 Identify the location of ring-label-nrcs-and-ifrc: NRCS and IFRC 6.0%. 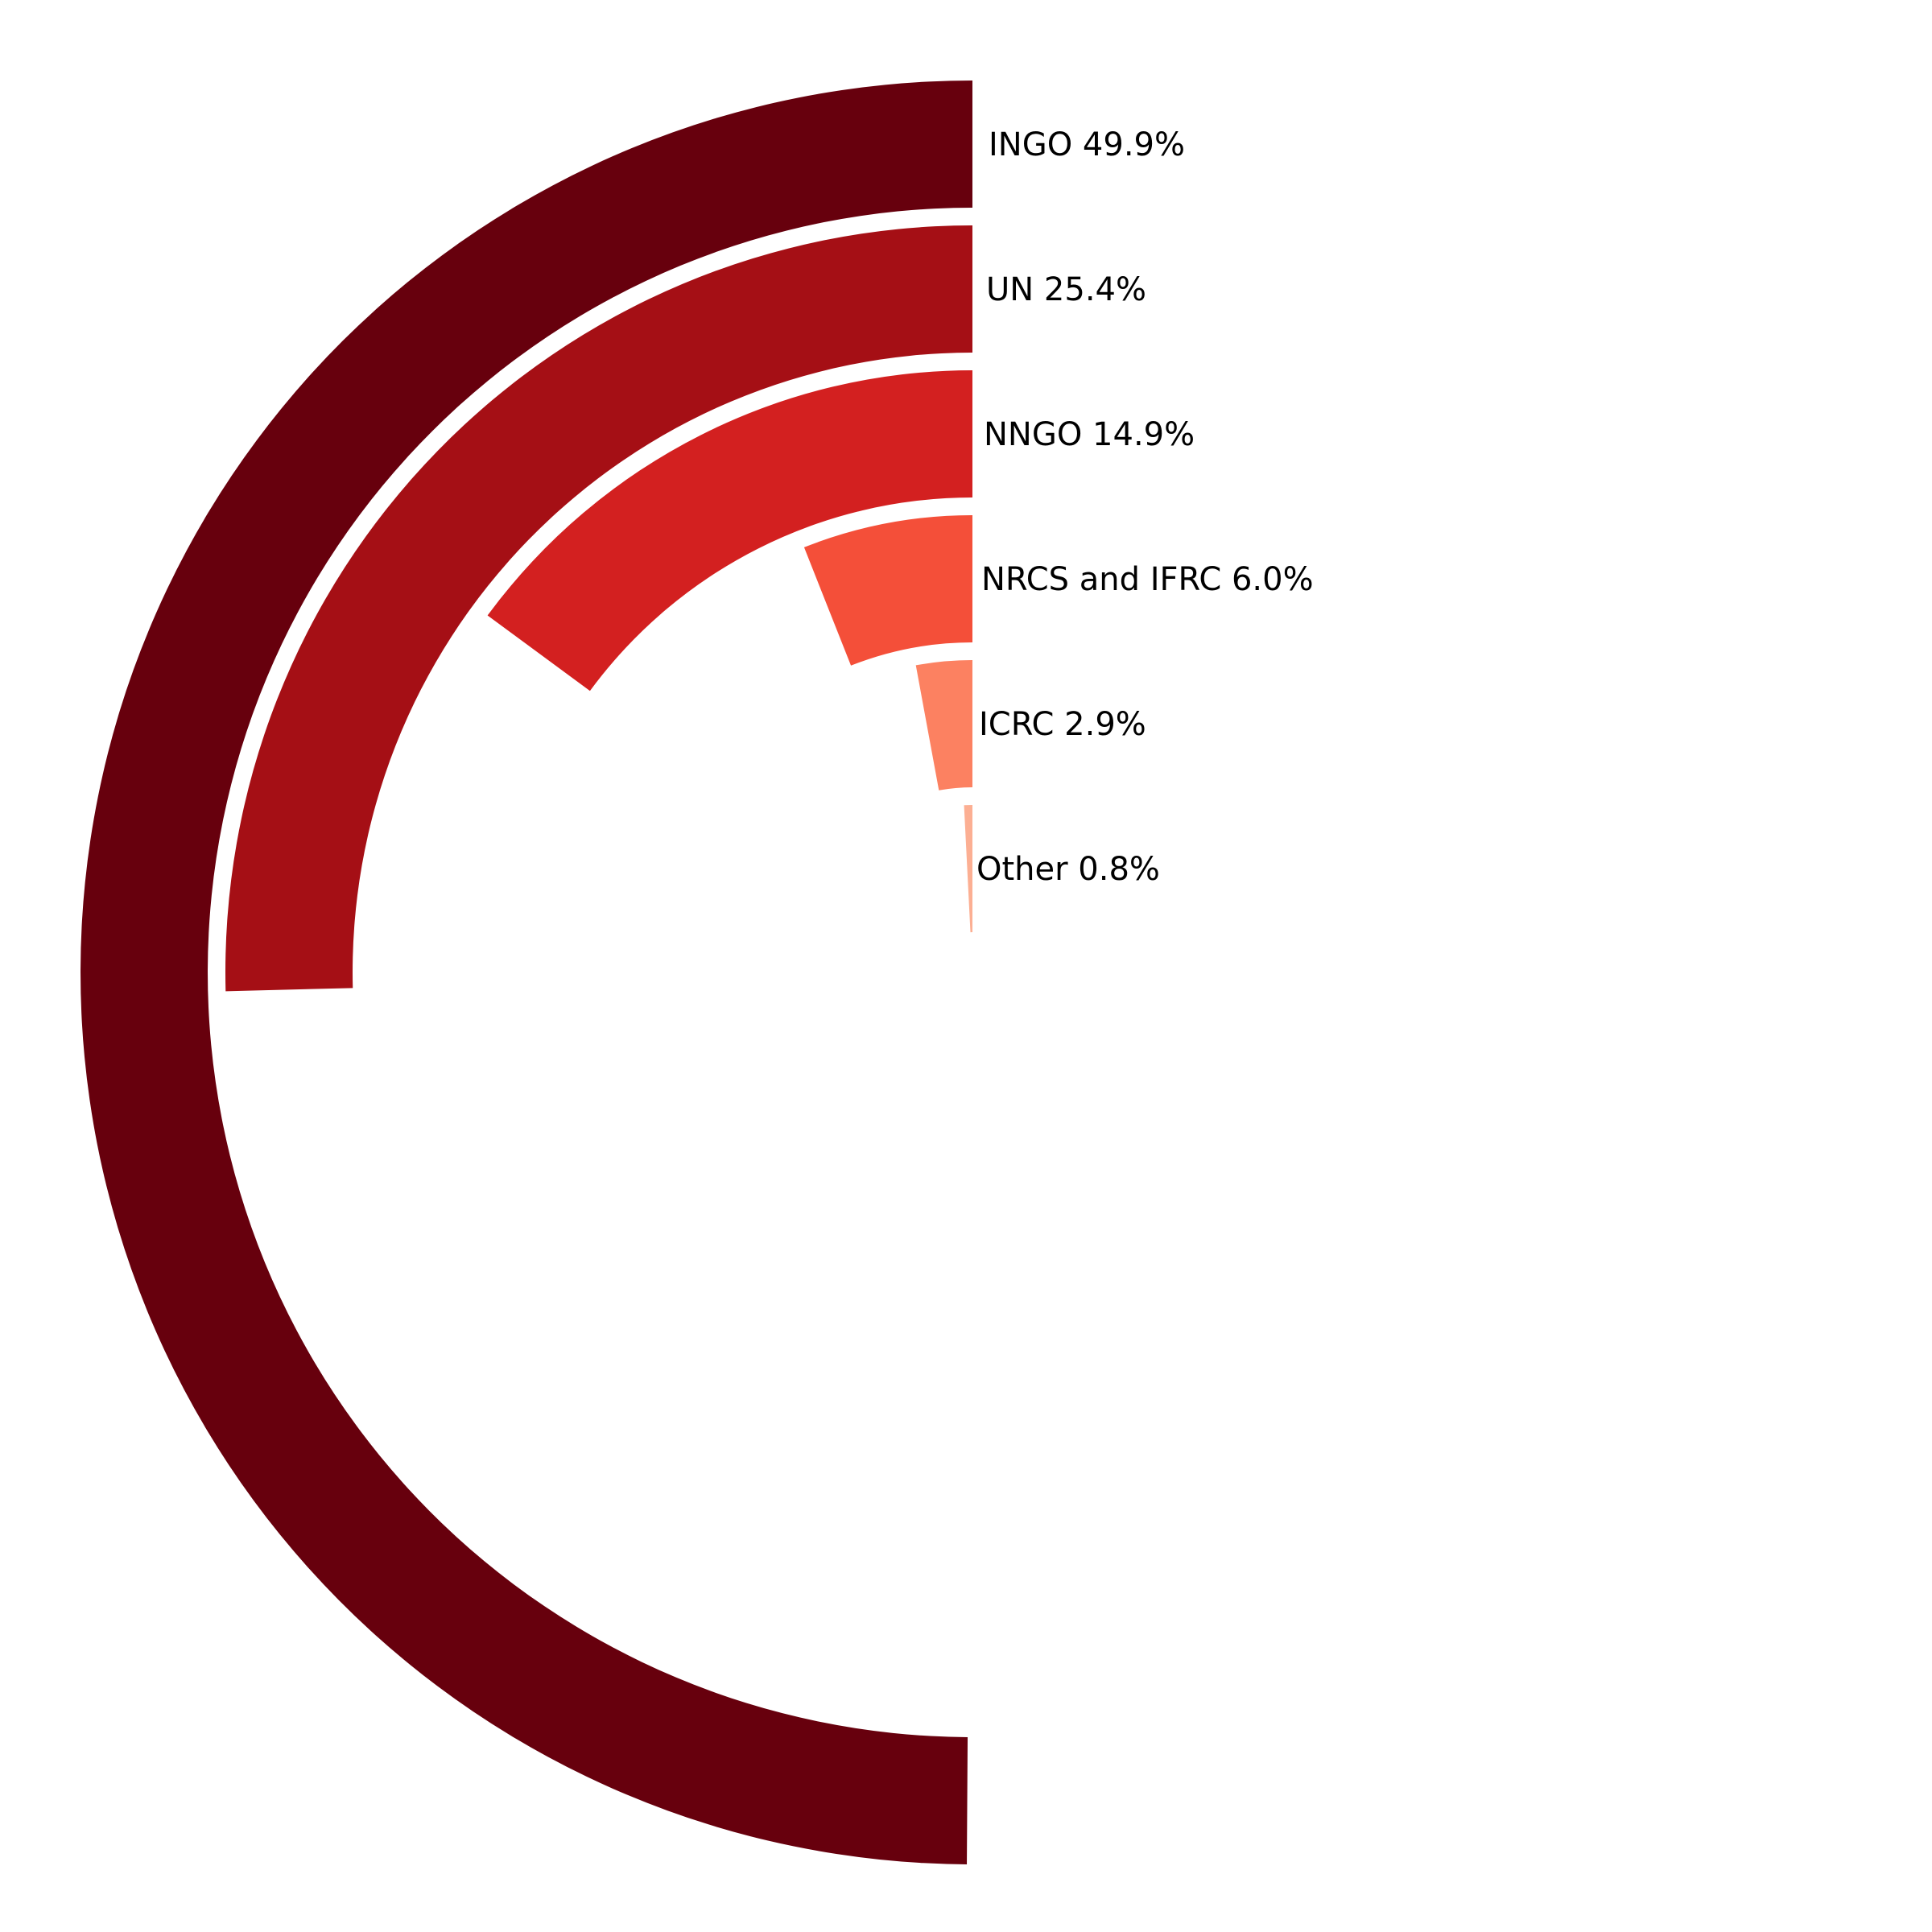
(1147, 579).